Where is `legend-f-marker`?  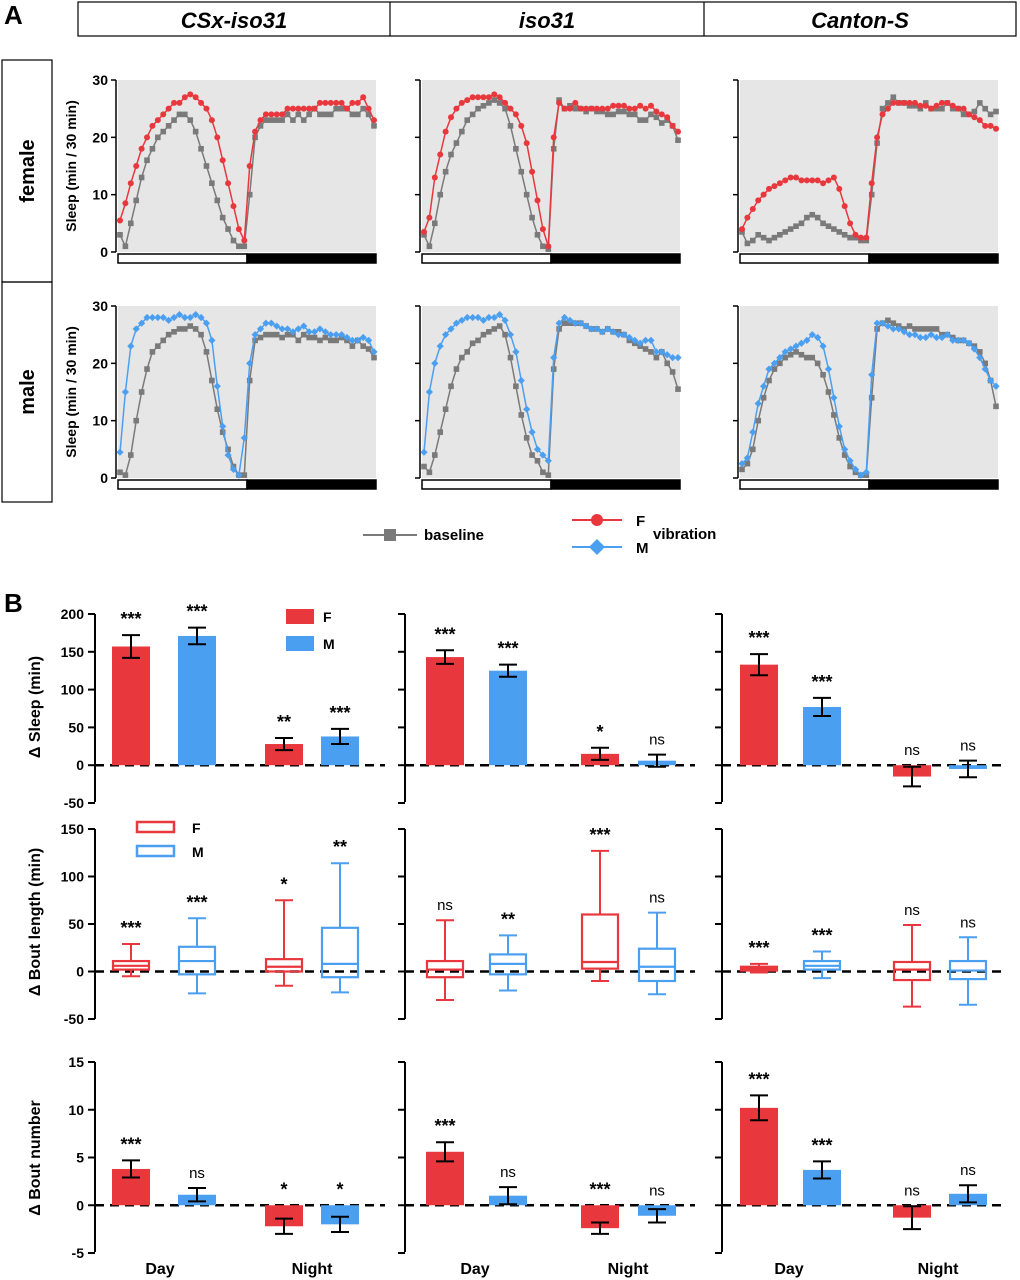 legend-f-marker is located at coordinates (597, 520).